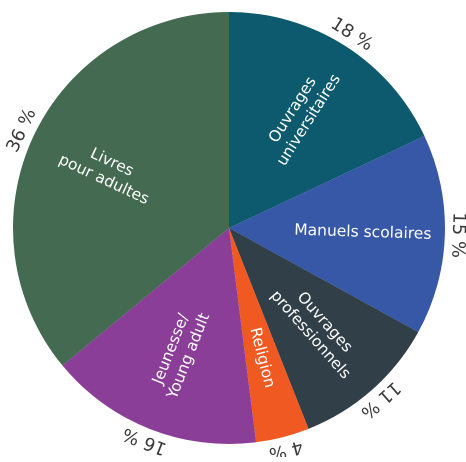  I want to click on slice-label-manuels-scolaires: Manuels scolaires, so click(363, 232).